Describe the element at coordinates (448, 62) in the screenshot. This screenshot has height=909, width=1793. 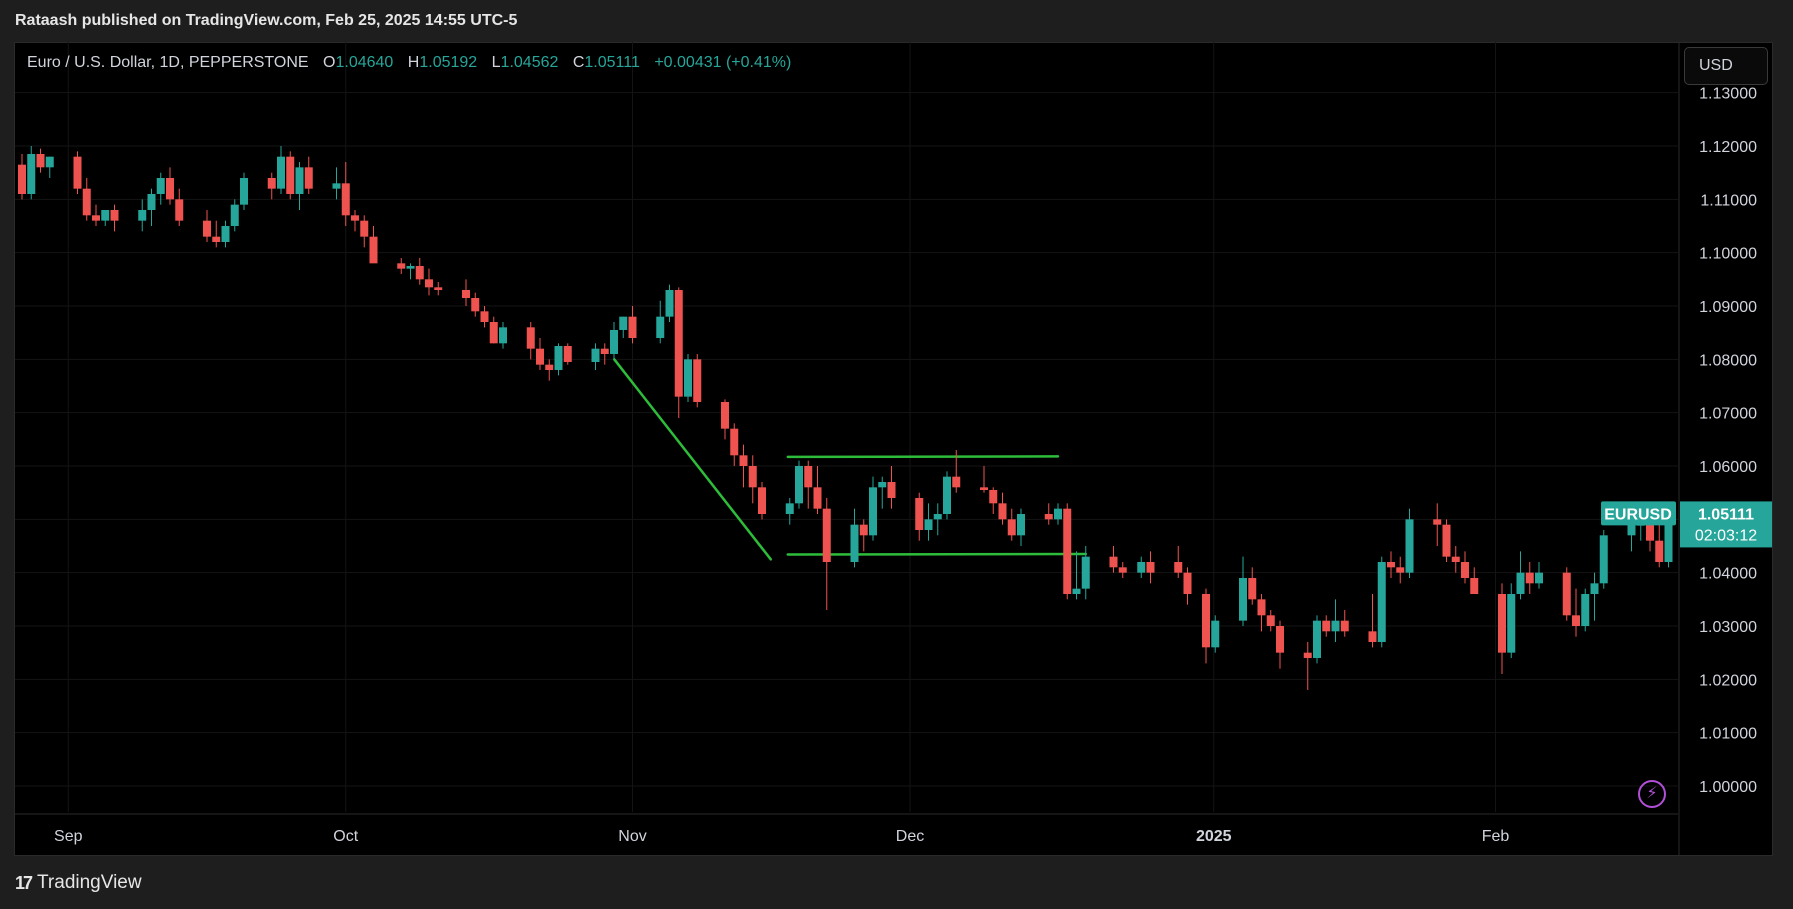
I see `high-value: 1.05192` at that location.